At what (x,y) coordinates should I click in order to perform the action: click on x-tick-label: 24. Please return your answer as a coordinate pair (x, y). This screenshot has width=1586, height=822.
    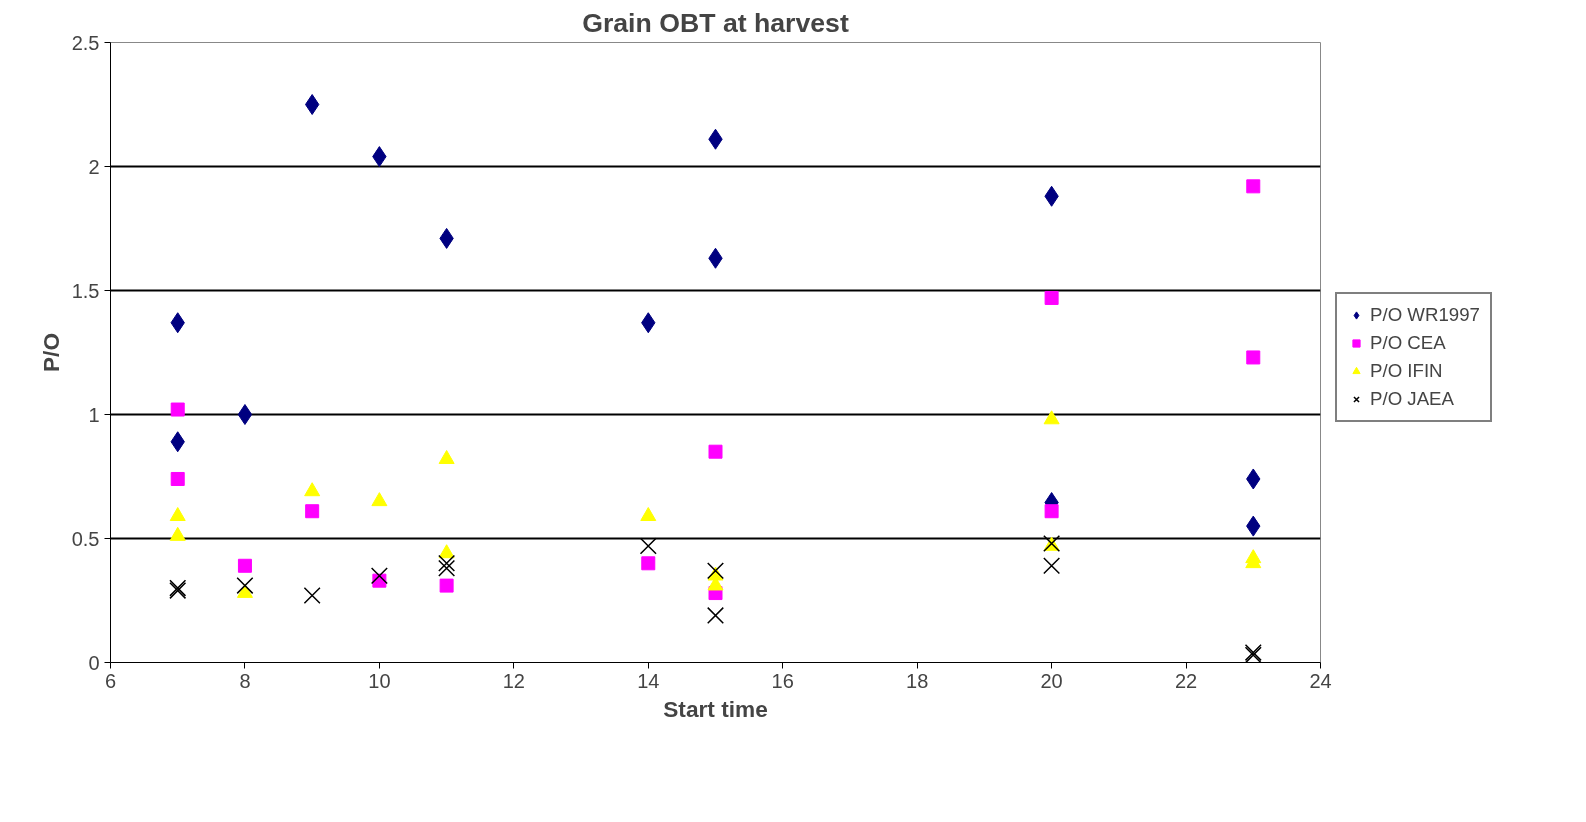
    Looking at the image, I should click on (1320, 680).